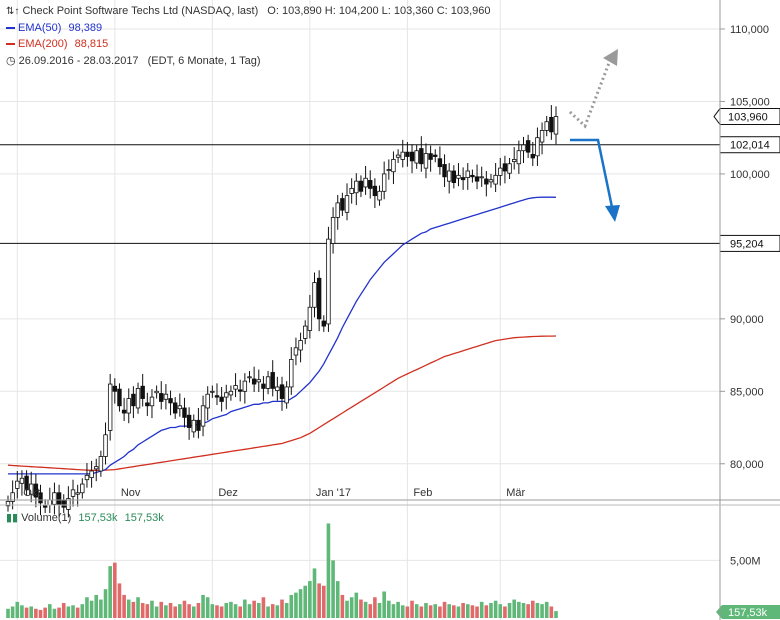 This screenshot has height=620, width=780. Describe the element at coordinates (131, 493) in the screenshot. I see `x-tick-label: Nov` at that location.